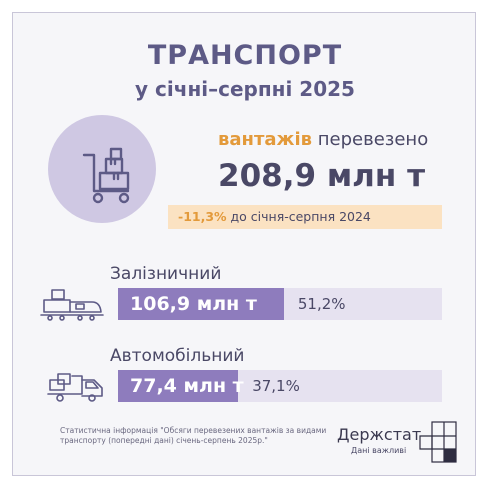 The width and height of the screenshot is (490, 490). I want to click on freight-label: вантажів перевезено, so click(323, 139).